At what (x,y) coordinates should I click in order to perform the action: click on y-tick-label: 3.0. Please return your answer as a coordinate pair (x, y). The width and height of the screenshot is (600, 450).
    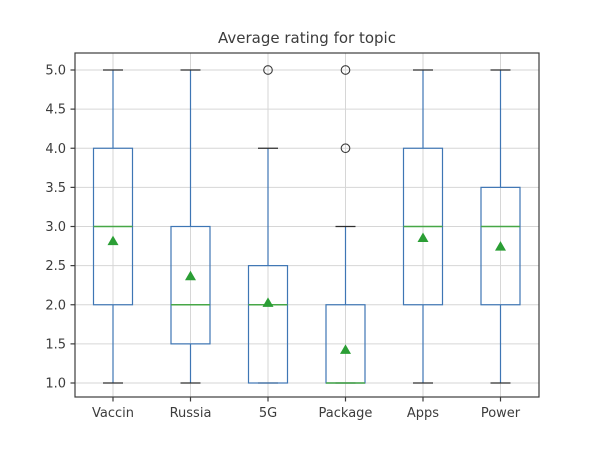
    Looking at the image, I should click on (55, 227).